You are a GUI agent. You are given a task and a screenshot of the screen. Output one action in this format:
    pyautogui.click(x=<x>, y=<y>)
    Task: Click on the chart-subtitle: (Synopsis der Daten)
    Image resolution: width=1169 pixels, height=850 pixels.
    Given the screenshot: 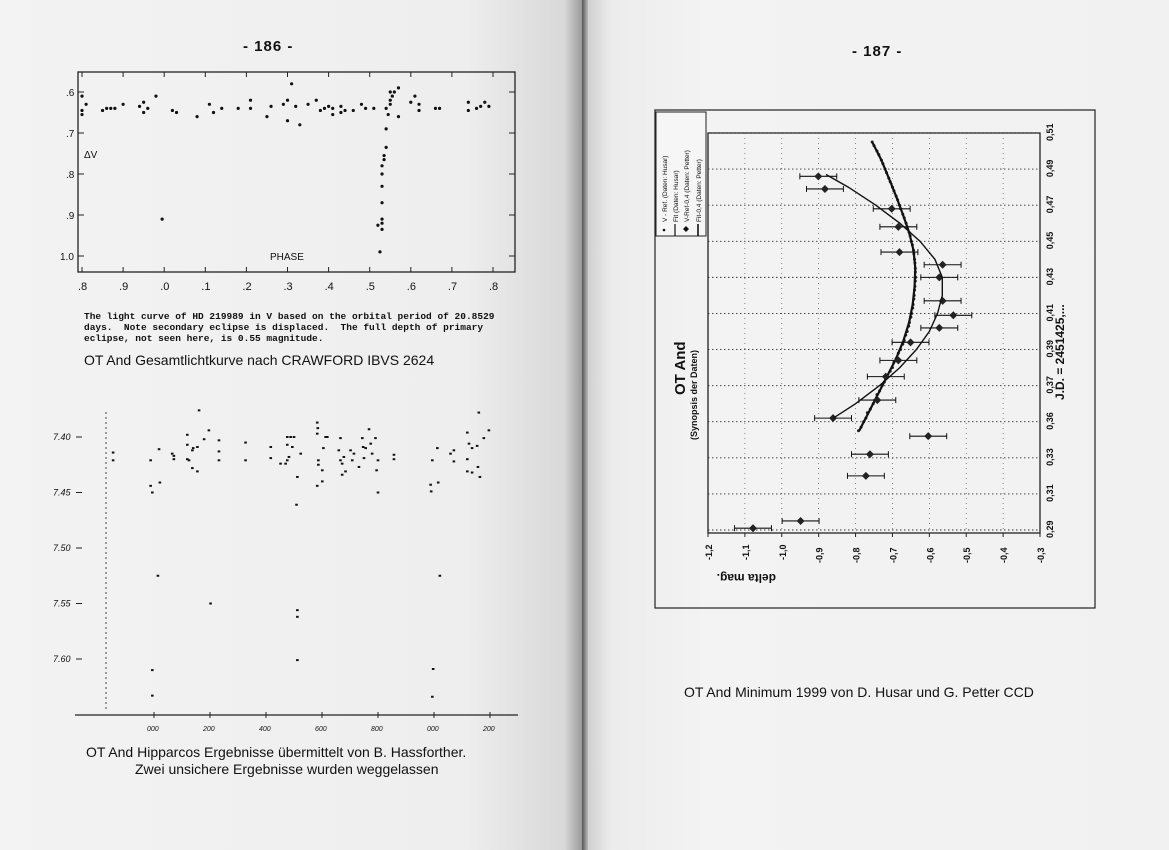 What is the action you would take?
    pyautogui.click(x=694, y=395)
    